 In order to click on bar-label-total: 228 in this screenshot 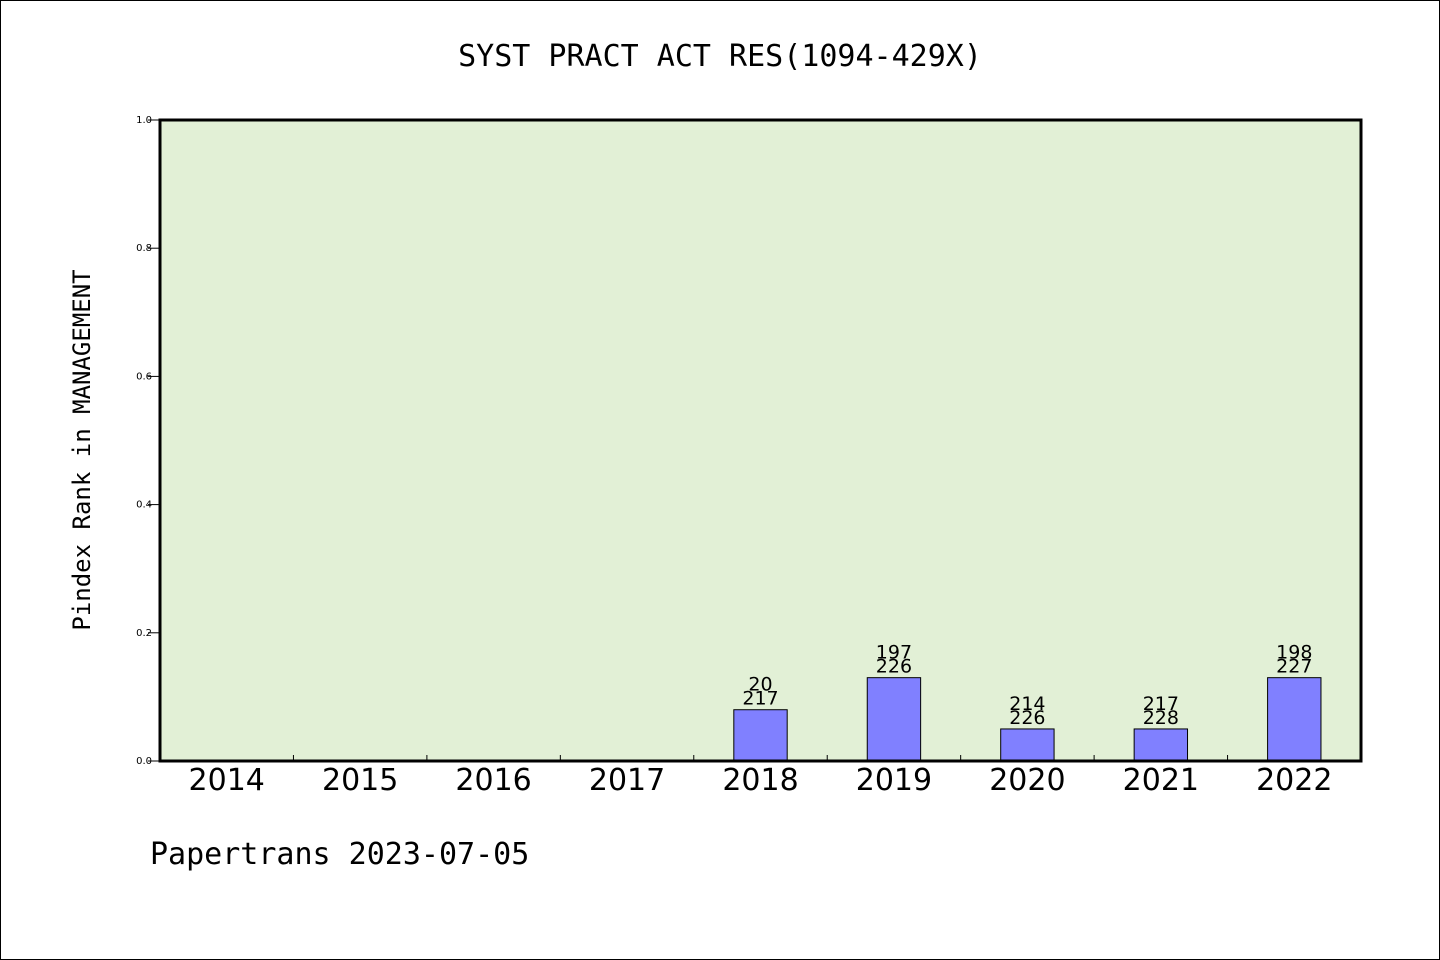, I will do `click(1161, 718)`.